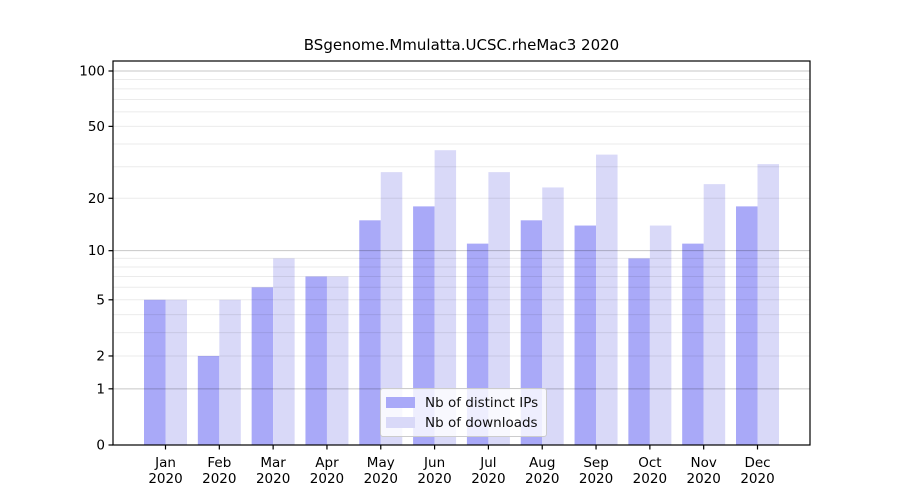 The image size is (900, 500). Describe the element at coordinates (595, 463) in the screenshot. I see `x-tick-label-month: Sep` at that location.